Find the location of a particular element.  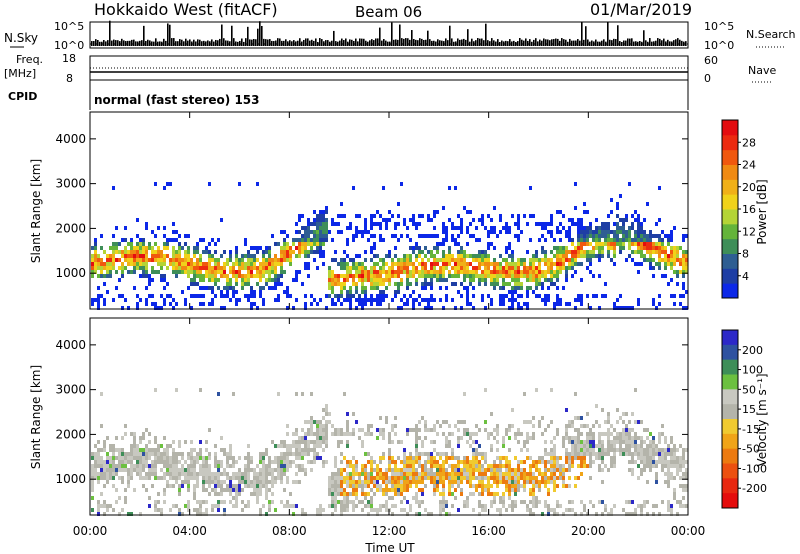

colorbar-segment is located at coordinates (730, 231).